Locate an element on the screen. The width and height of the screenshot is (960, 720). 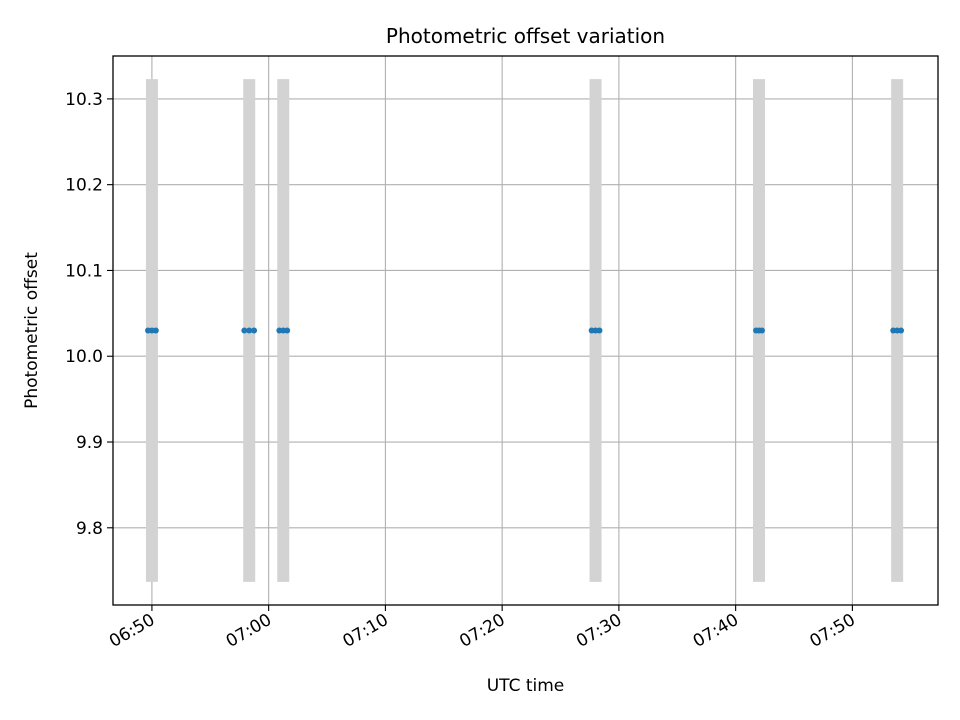
y-tick-label: 9.8 is located at coordinates (89, 529).